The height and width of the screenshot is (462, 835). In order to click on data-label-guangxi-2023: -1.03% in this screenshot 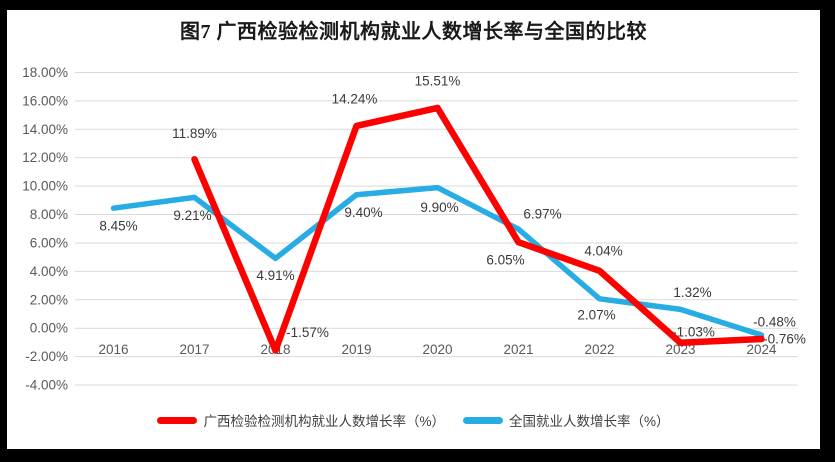, I will do `click(693, 331)`.